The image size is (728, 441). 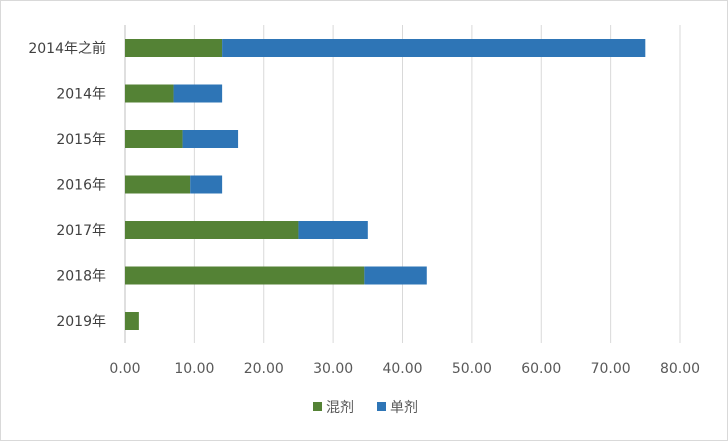 I want to click on x-tick-label: 0.00, so click(x=124, y=369).